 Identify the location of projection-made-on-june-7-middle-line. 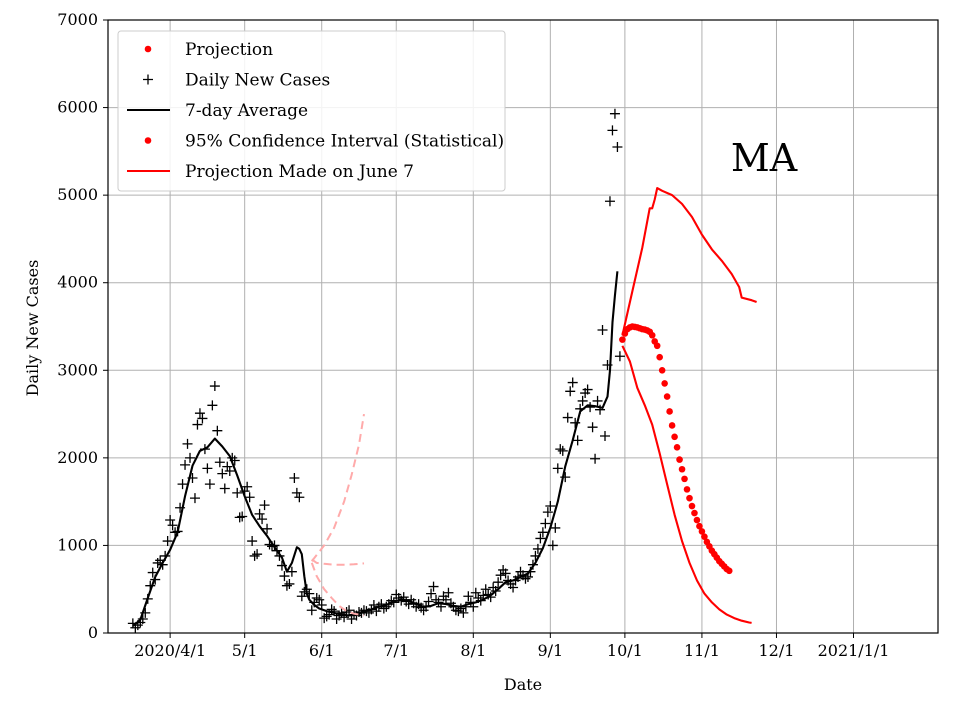
(338, 562).